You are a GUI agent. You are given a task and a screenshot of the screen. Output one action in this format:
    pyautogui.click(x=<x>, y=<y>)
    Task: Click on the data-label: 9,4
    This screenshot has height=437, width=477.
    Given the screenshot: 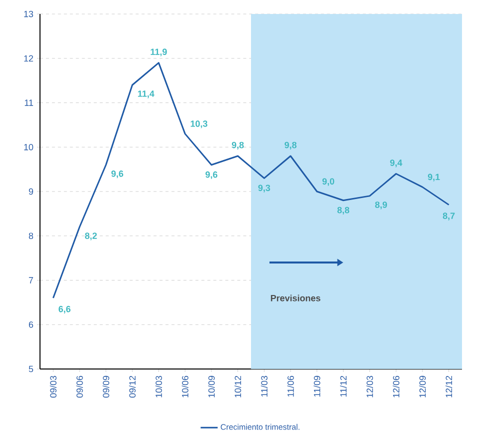 What is the action you would take?
    pyautogui.click(x=396, y=164)
    